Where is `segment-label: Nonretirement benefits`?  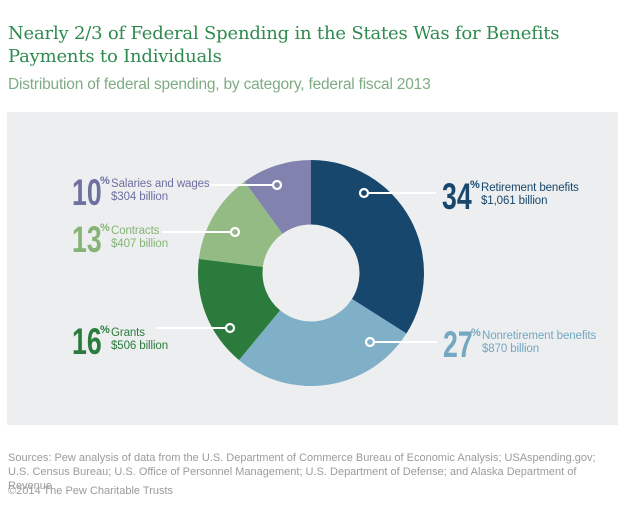
segment-label: Nonretirement benefits is located at coordinates (539, 336).